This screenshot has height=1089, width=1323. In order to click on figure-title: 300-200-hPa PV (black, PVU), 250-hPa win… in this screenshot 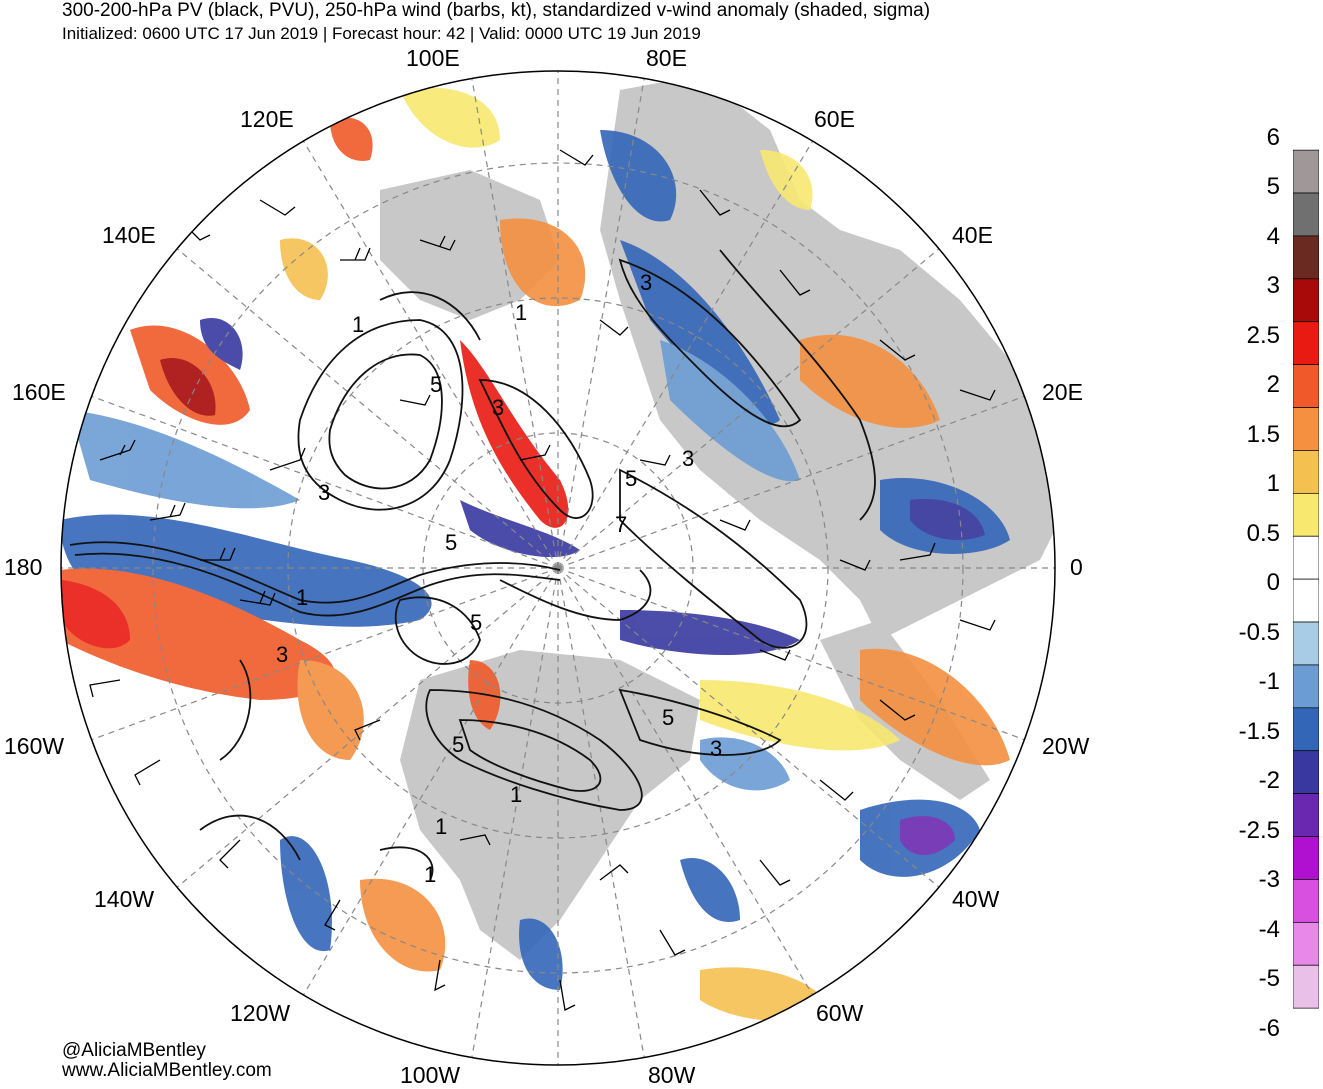, I will do `click(496, 10)`.